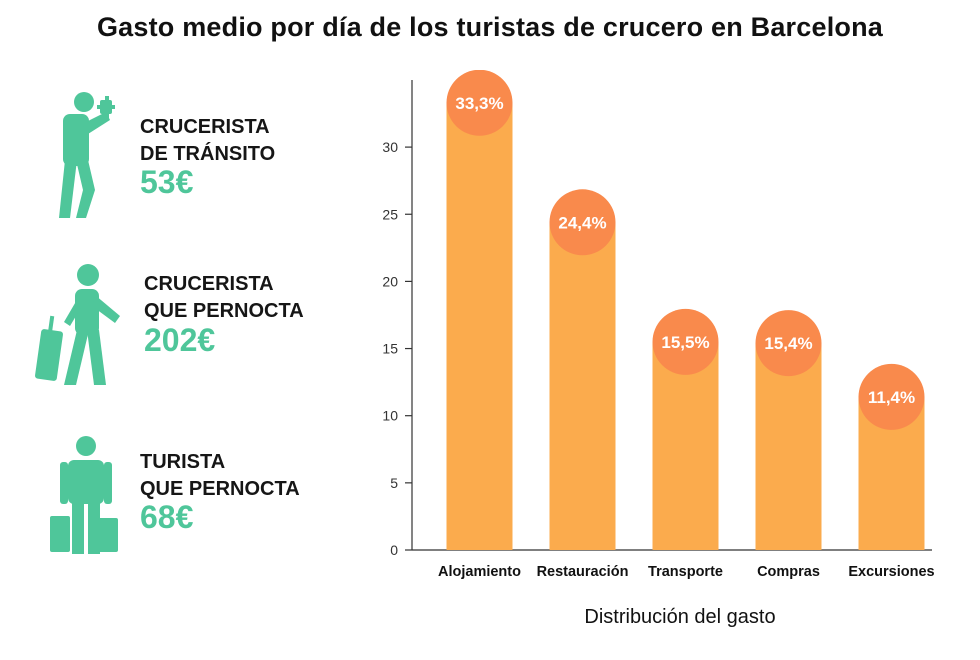 Image resolution: width=980 pixels, height=660 pixels. Describe the element at coordinates (183, 462) in the screenshot. I see `persona-overnight-tourist-line1: TURISTA` at that location.